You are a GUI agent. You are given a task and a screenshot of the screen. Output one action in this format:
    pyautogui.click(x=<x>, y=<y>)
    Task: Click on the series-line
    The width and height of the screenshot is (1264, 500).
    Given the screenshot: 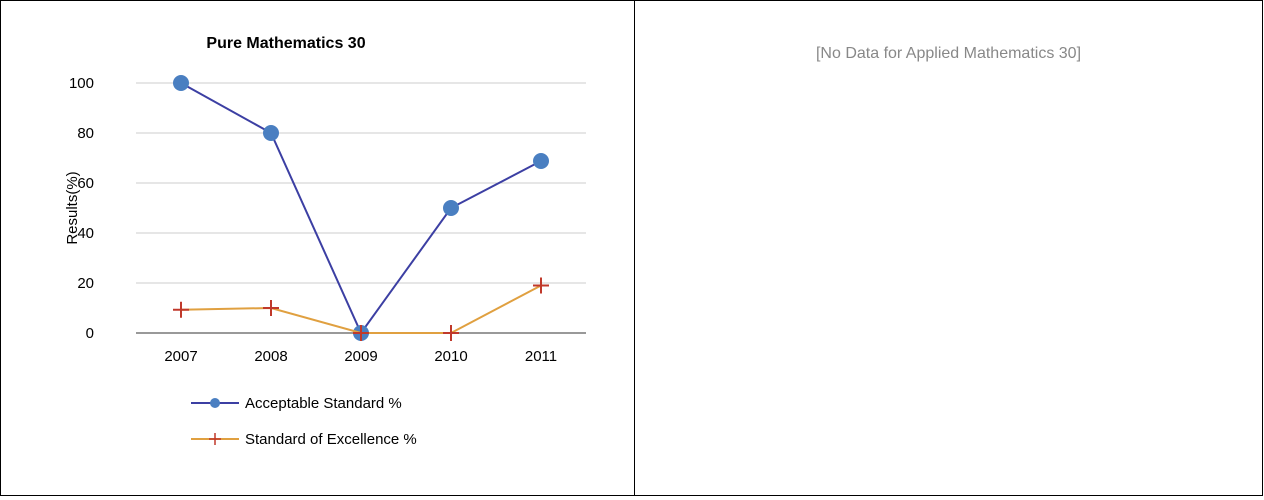 What is the action you would take?
    pyautogui.click(x=361, y=208)
    